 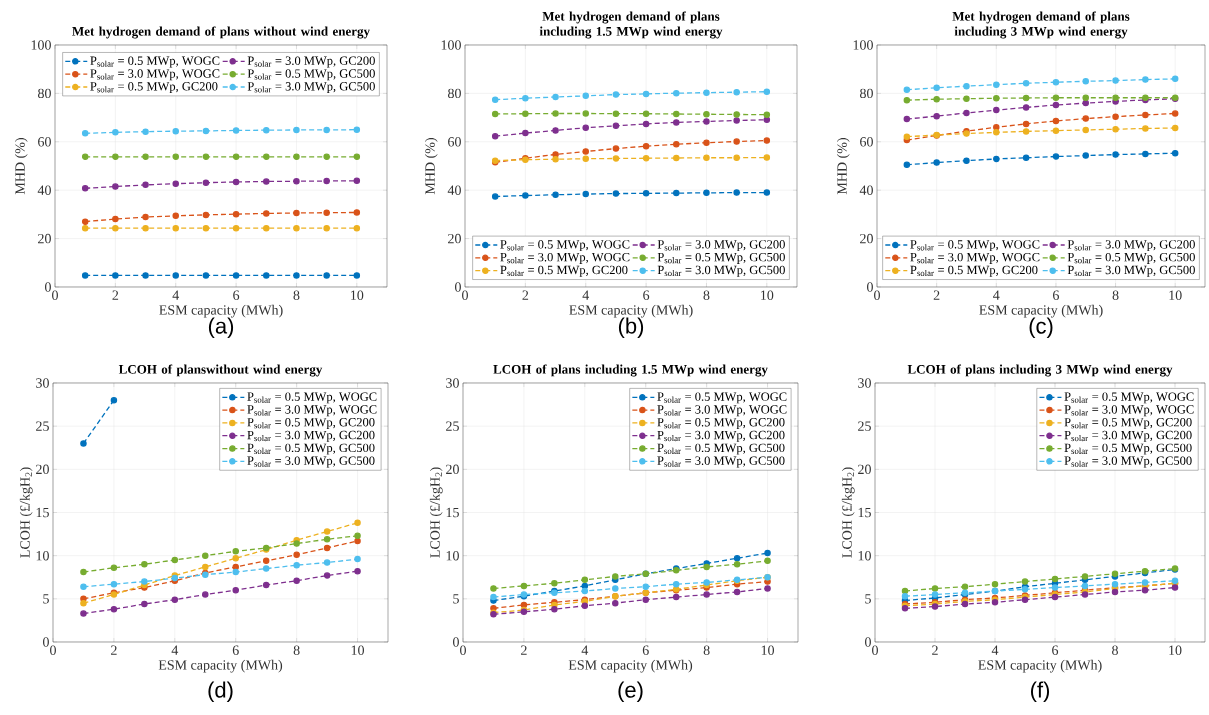 What do you see at coordinates (630, 692) in the screenshot?
I see `text: (e)` at bounding box center [630, 692].